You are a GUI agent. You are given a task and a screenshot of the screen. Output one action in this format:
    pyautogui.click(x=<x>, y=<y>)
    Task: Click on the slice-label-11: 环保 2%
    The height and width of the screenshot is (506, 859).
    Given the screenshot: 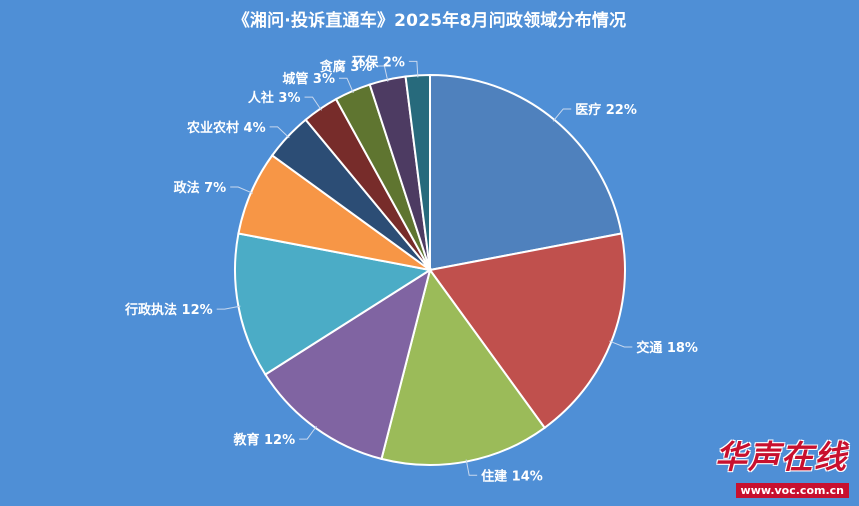 What is the action you would take?
    pyautogui.click(x=378, y=62)
    